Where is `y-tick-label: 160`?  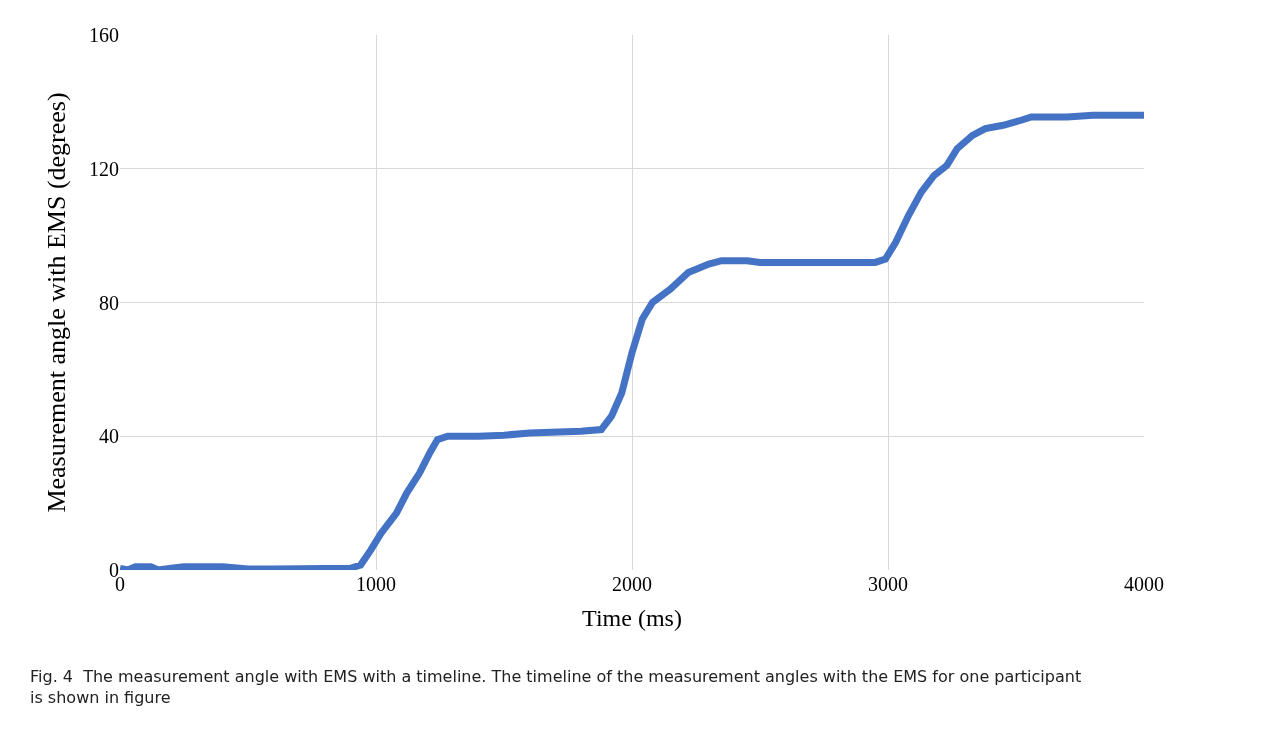
y-tick-label: 160 is located at coordinates (104, 35).